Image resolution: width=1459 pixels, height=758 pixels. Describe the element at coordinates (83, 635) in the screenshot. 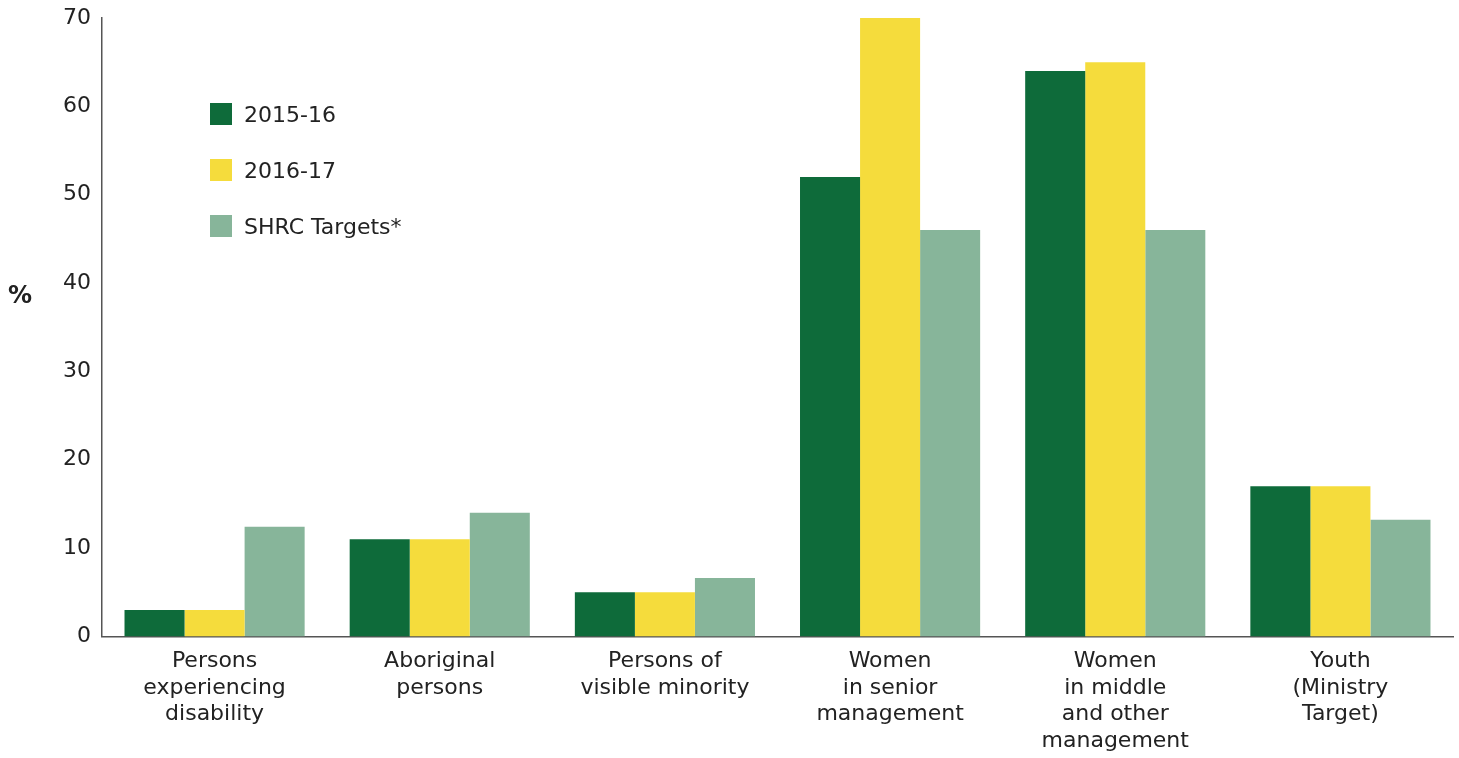

I see `y-tick-label: 0` at that location.